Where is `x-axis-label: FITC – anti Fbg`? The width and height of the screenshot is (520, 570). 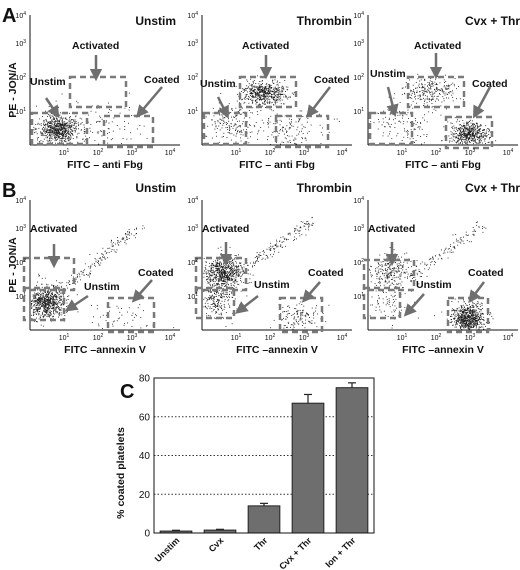
x-axis-label: FITC – anti Fbg is located at coordinates (277, 165).